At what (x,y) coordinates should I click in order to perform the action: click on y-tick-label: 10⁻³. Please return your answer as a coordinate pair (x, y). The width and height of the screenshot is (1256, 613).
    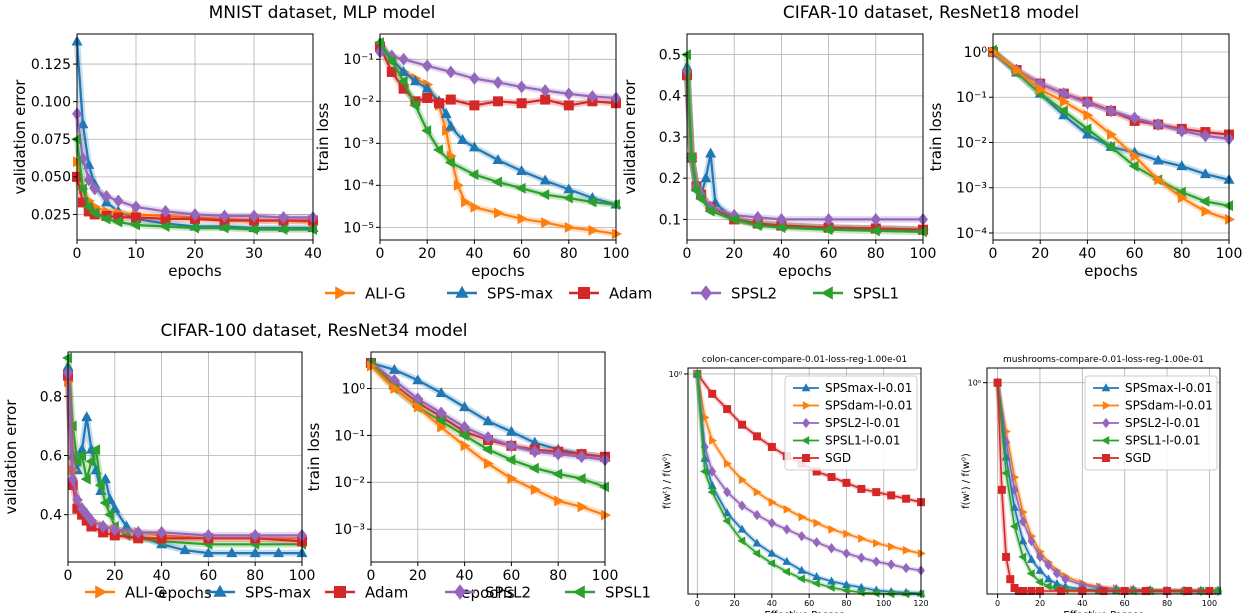
    Looking at the image, I should click on (358, 144).